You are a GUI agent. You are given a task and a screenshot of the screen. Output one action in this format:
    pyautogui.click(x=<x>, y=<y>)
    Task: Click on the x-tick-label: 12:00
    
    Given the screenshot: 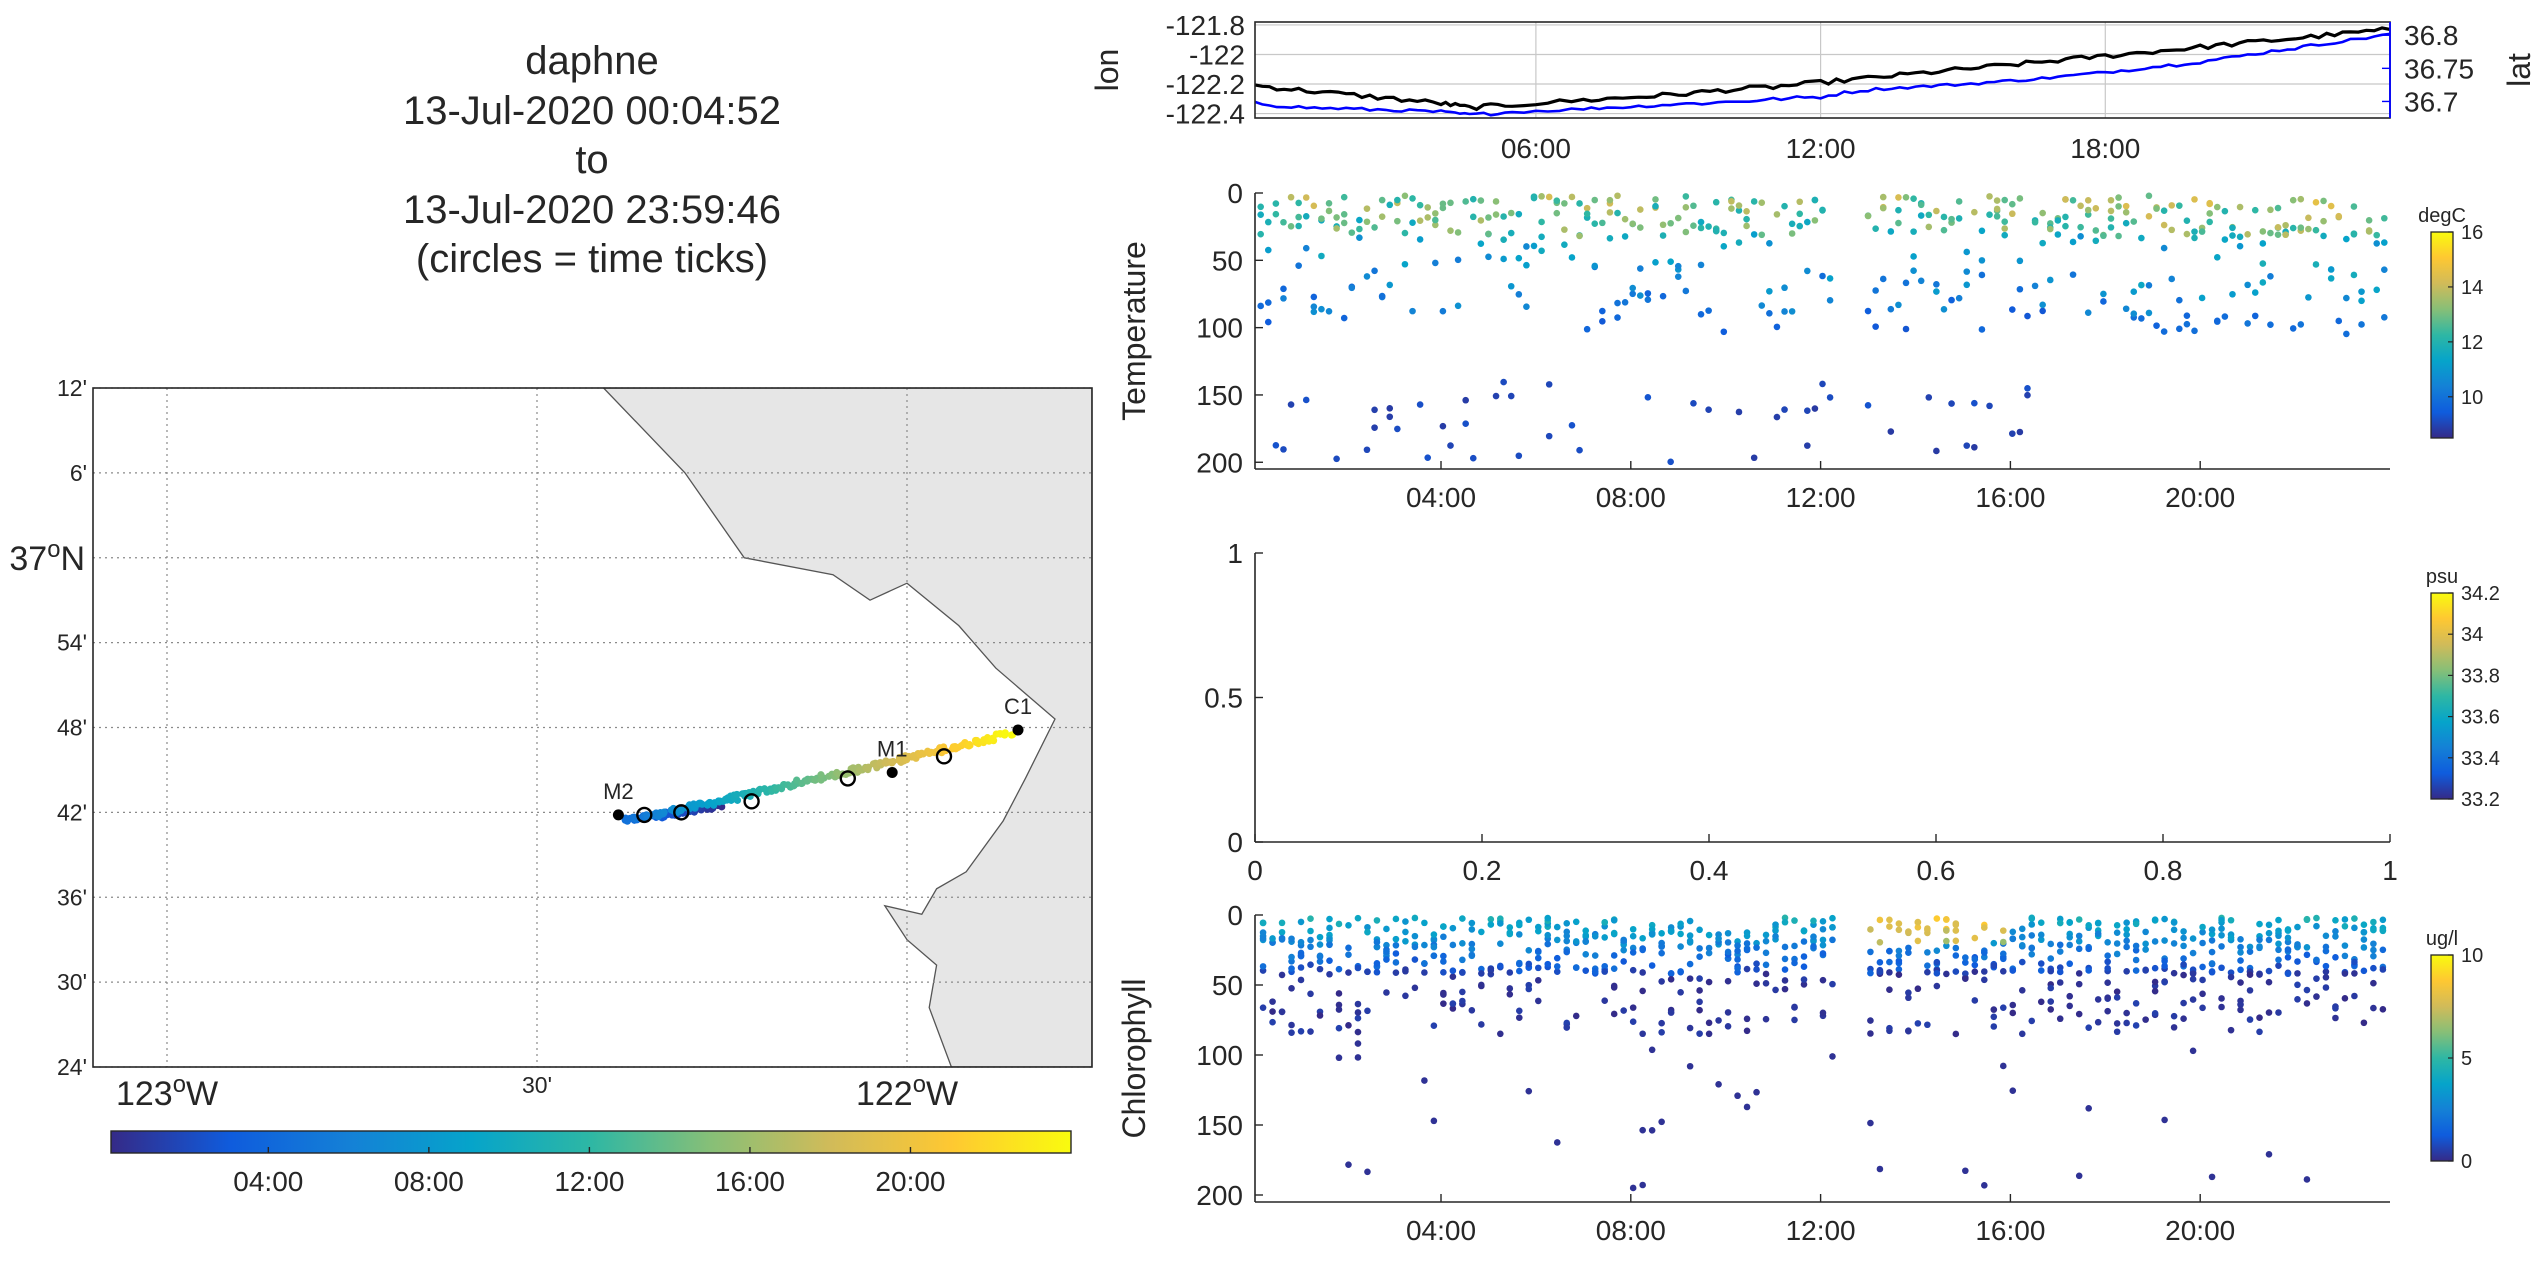 What is the action you would take?
    pyautogui.click(x=1821, y=497)
    